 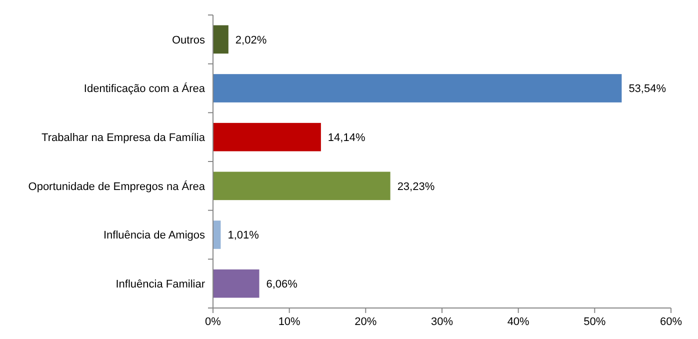 I want to click on x-tick-label: 50%, so click(x=595, y=322).